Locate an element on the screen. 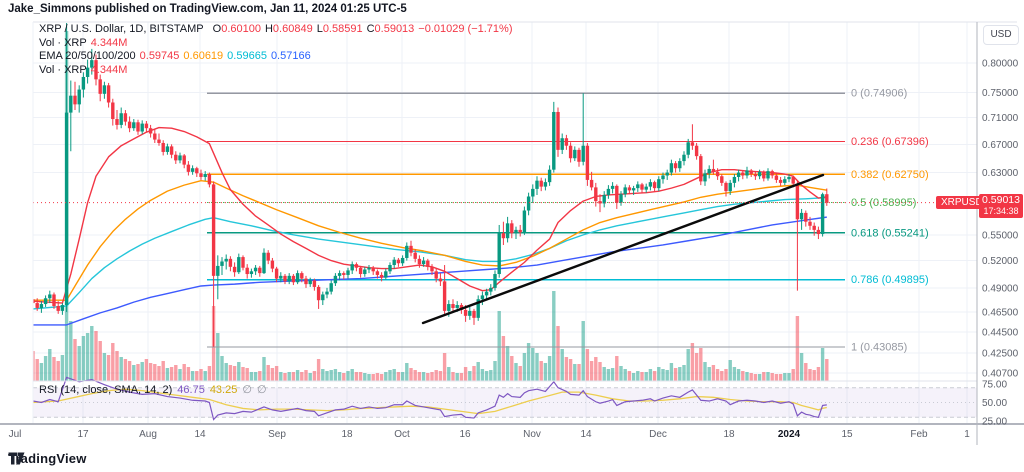  volume-value-2: 4.344M is located at coordinates (109, 69).